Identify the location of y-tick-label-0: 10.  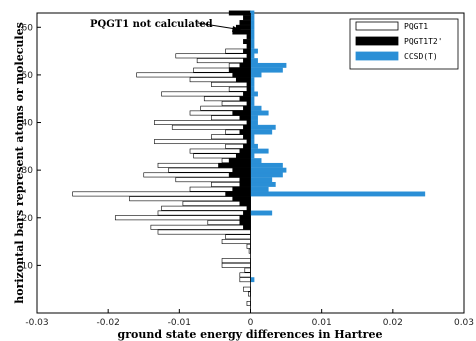
(28, 266).